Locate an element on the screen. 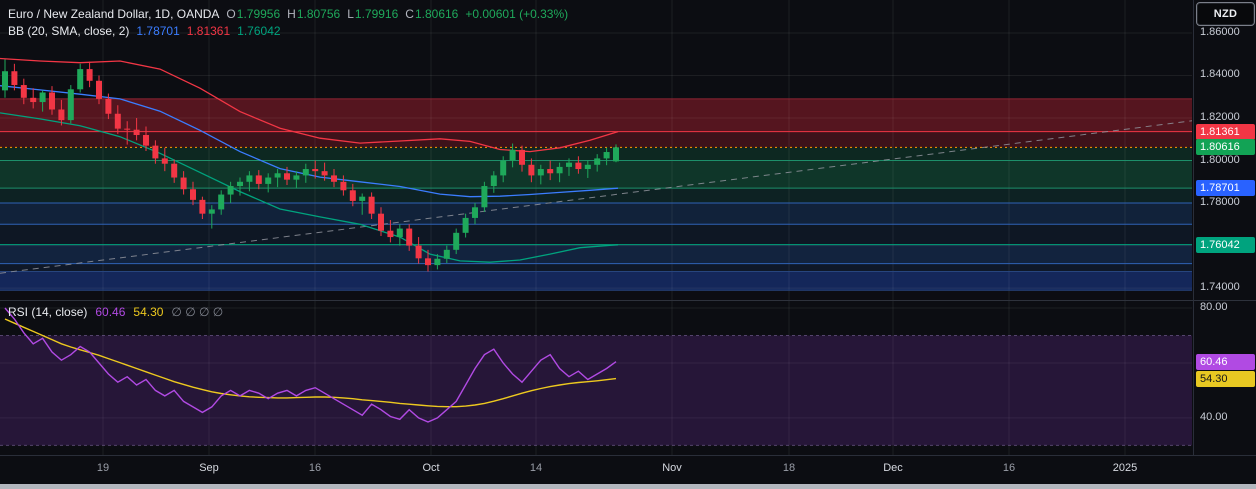 The height and width of the screenshot is (489, 1256). bb-indicator-title: BB (20, SMA, close, 2) is located at coordinates (69, 31).